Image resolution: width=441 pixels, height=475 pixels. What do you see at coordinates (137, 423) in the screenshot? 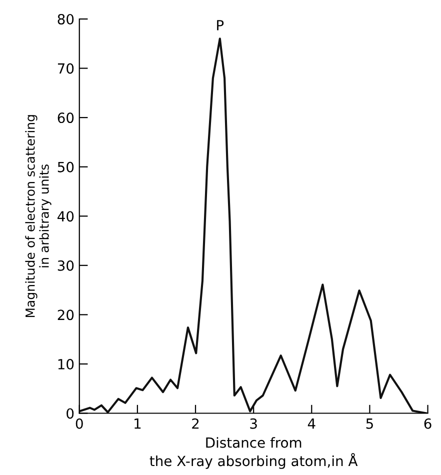
I see `x-tick-label: 1` at bounding box center [137, 423].